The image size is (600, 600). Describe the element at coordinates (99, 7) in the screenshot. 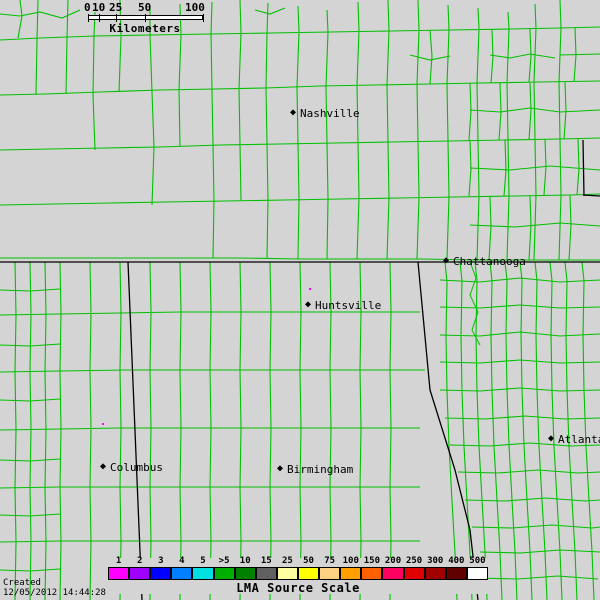

I see `scale-tick-label-10: 10` at that location.